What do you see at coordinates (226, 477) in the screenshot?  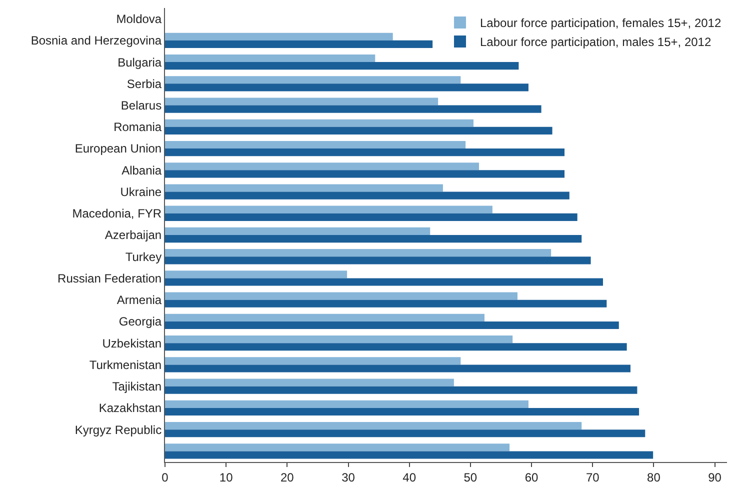 I see `x-tick-label: 10` at bounding box center [226, 477].